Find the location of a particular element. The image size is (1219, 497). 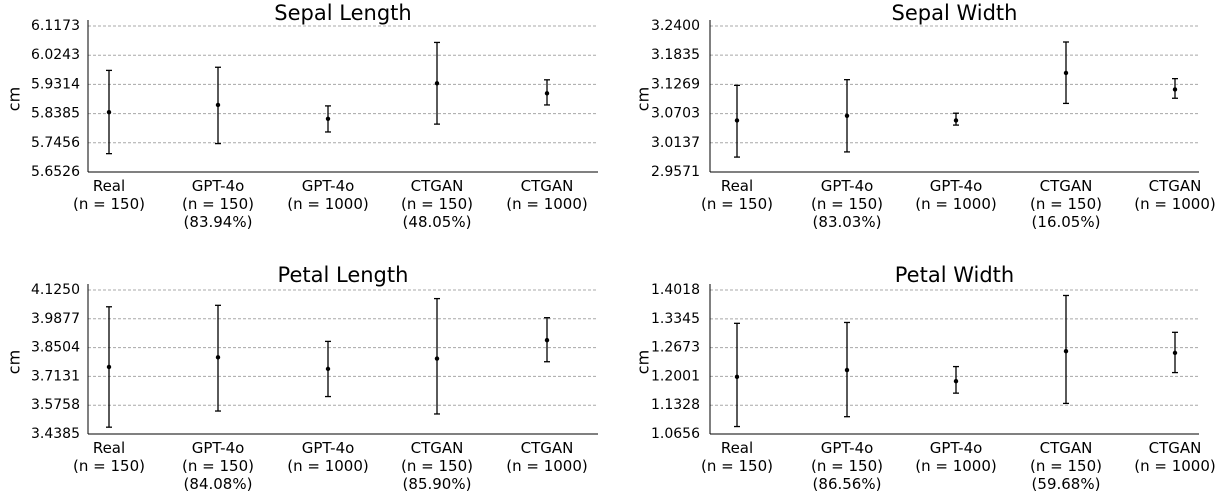

y-tick-label: 5.9314 is located at coordinates (55, 84).